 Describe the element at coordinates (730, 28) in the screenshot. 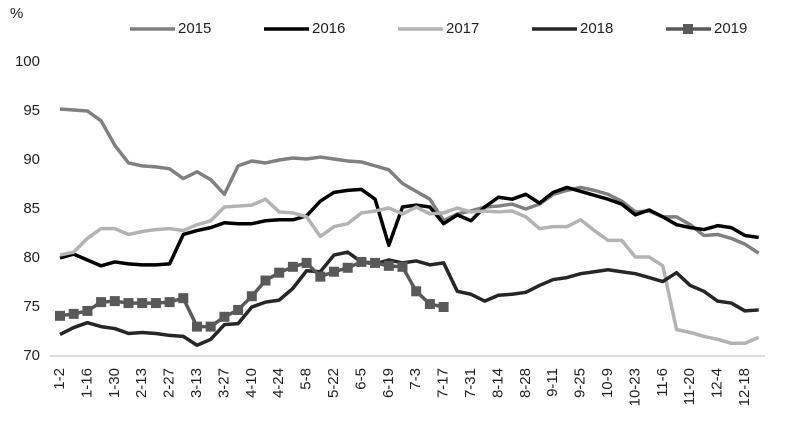

I see `legend-label: 2019` at that location.